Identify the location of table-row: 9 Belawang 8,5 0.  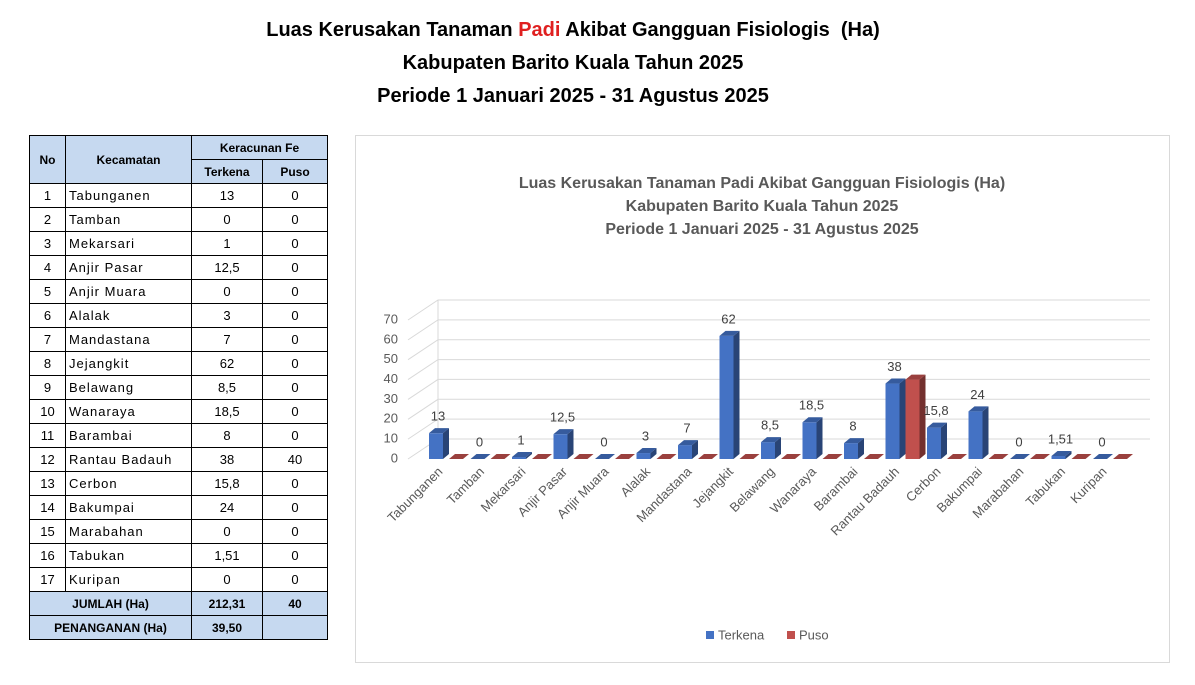
(179, 387).